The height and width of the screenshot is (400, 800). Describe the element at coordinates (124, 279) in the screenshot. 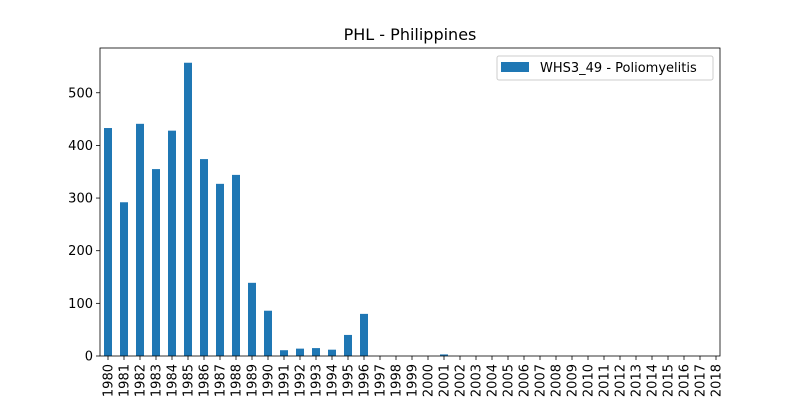

I see `bar-1981` at that location.